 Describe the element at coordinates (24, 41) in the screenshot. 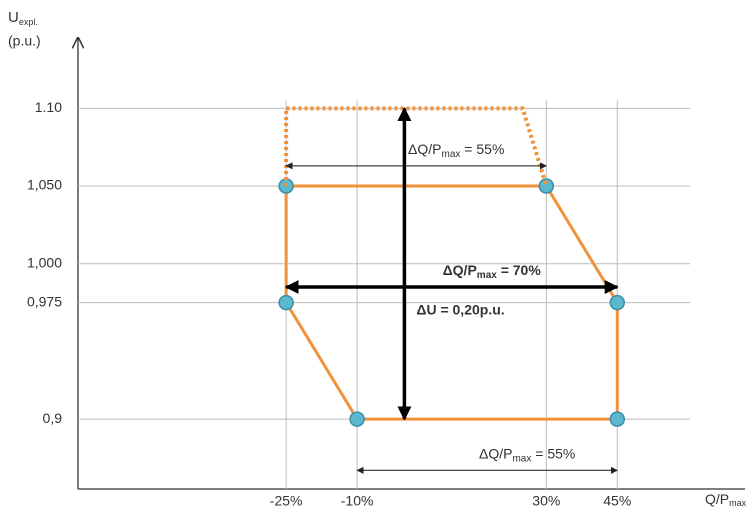

I see `y-axis-label-unit: (p.u.)` at that location.